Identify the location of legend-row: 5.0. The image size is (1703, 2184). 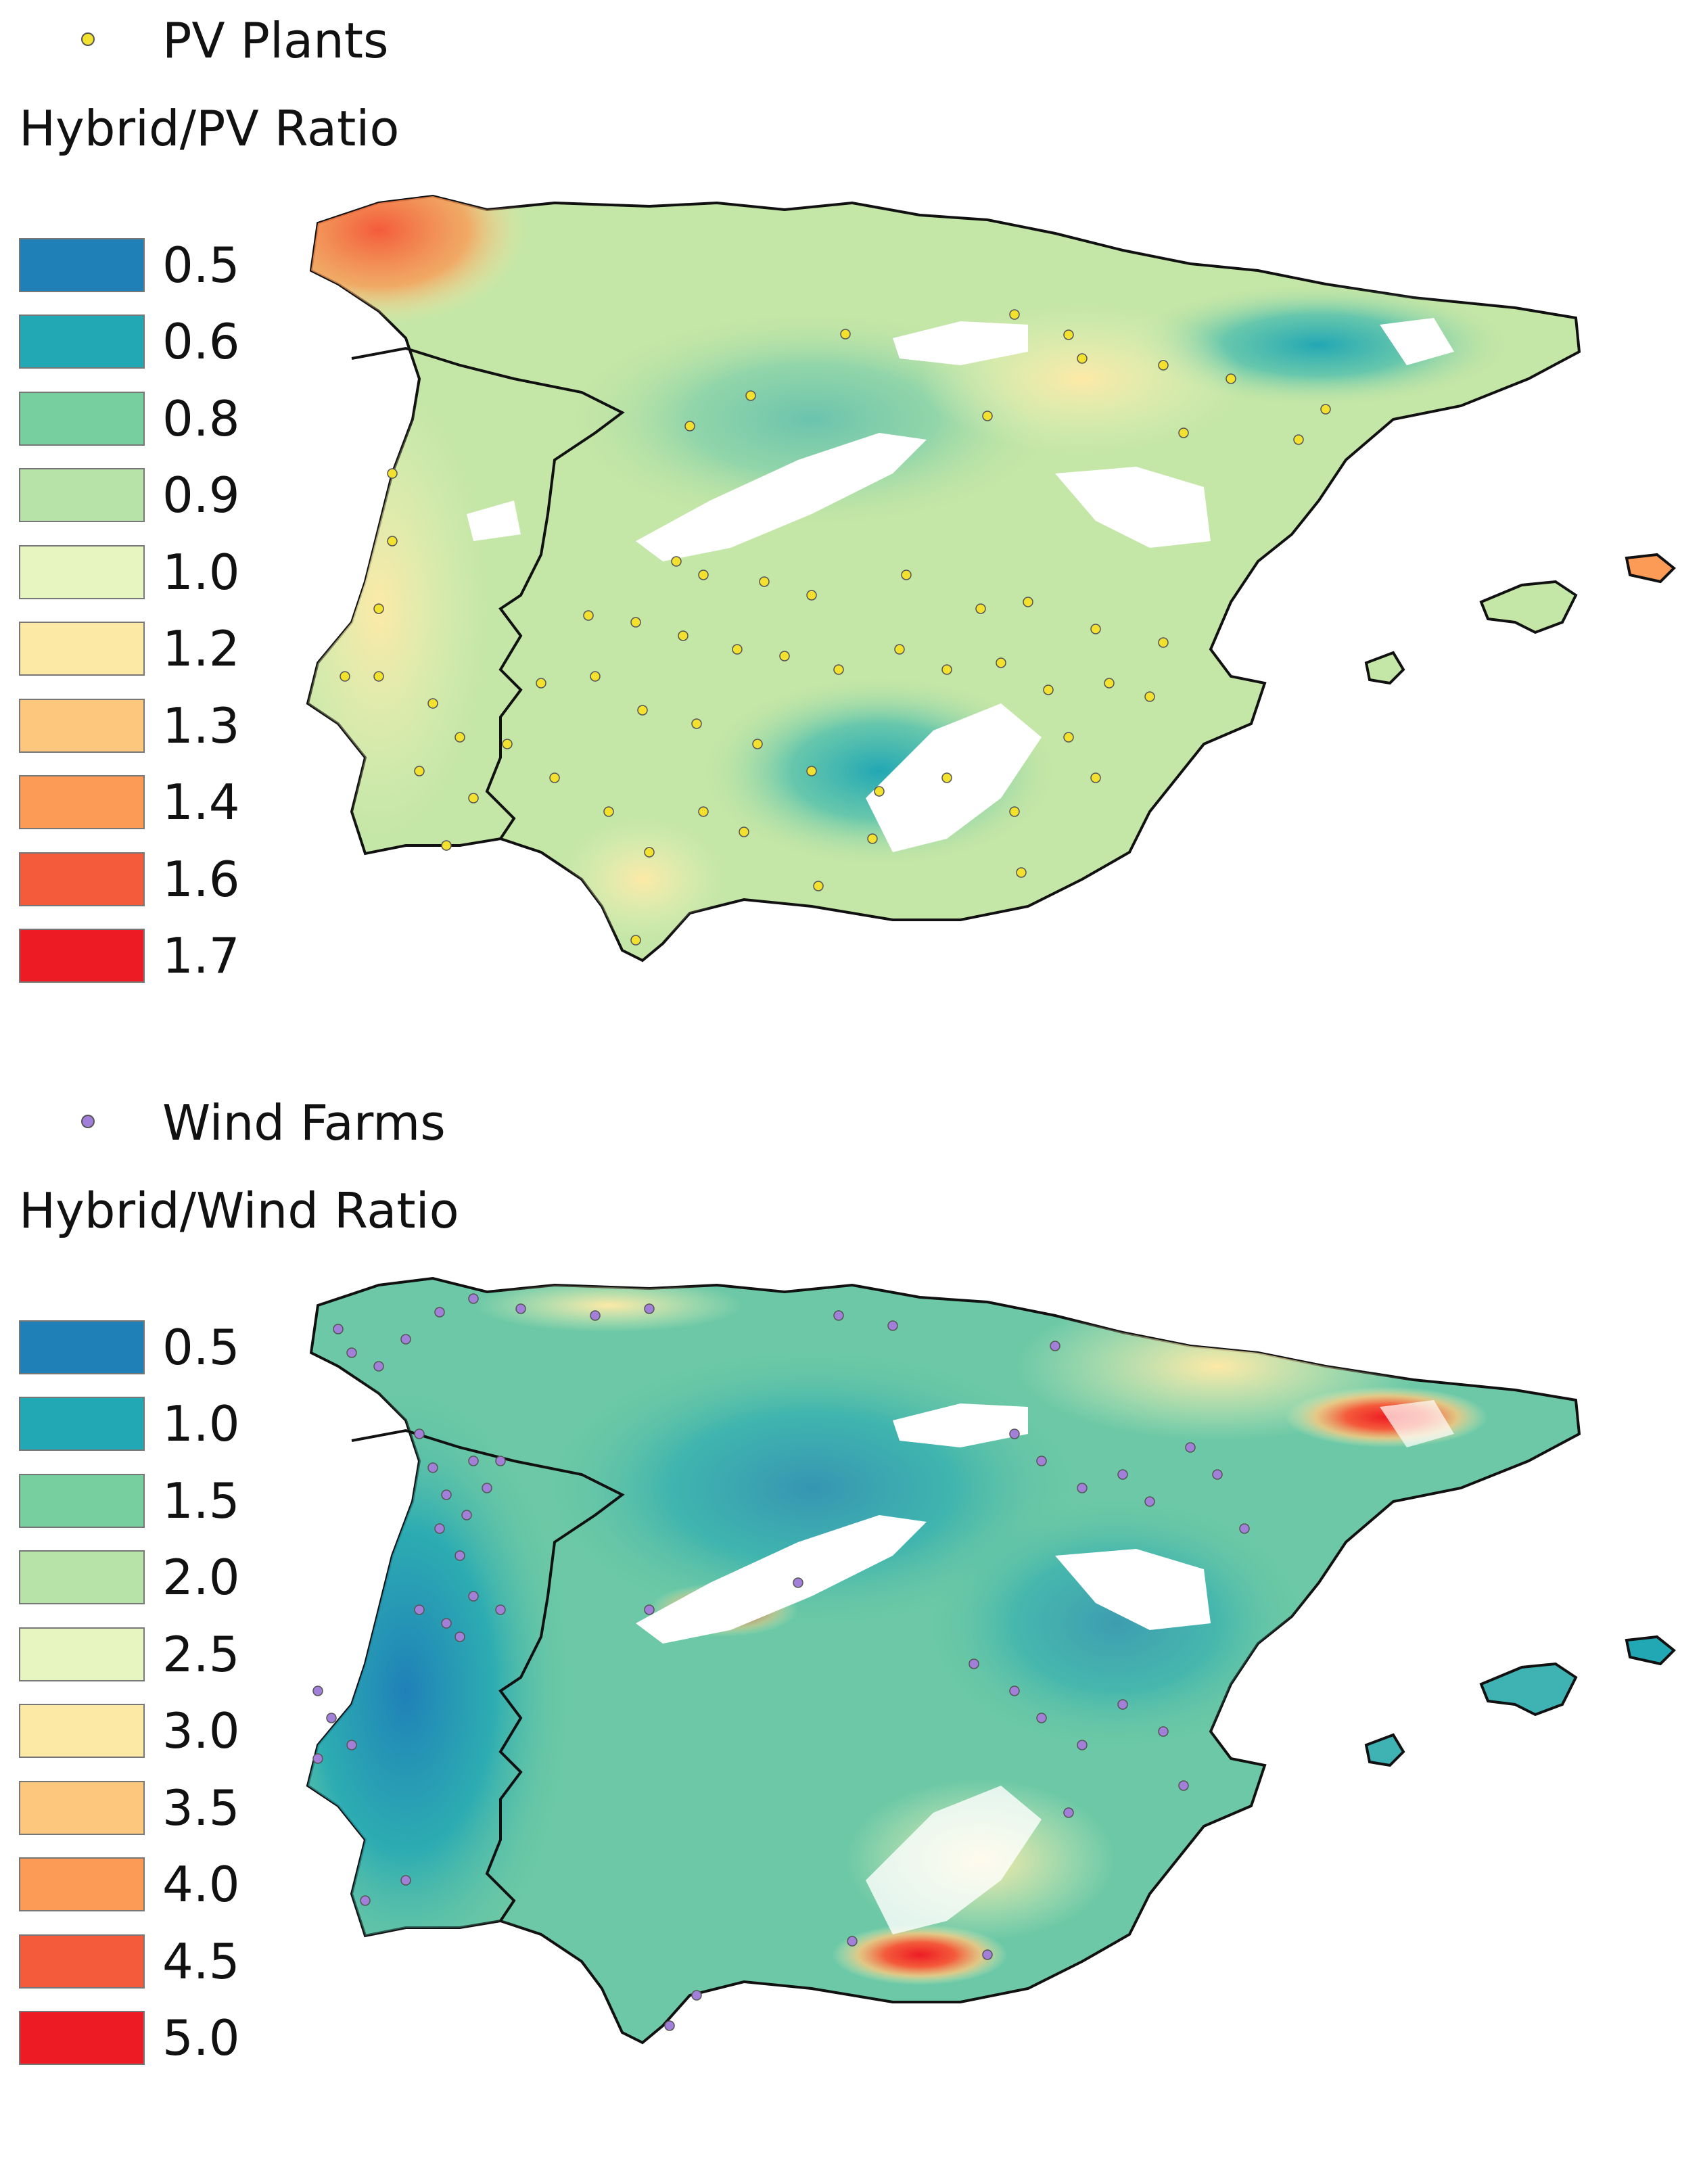
(130, 2038).